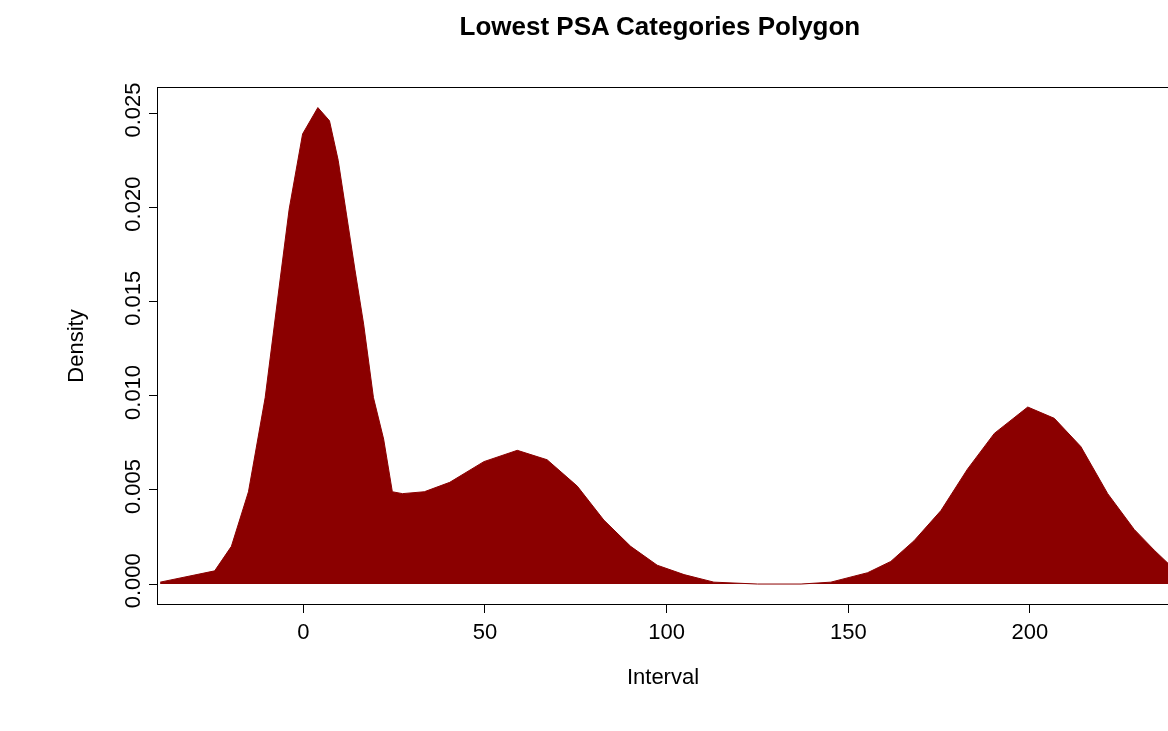 This screenshot has width=1168, height=731. What do you see at coordinates (133, 298) in the screenshot?
I see `y-tick-label: 0.015` at bounding box center [133, 298].